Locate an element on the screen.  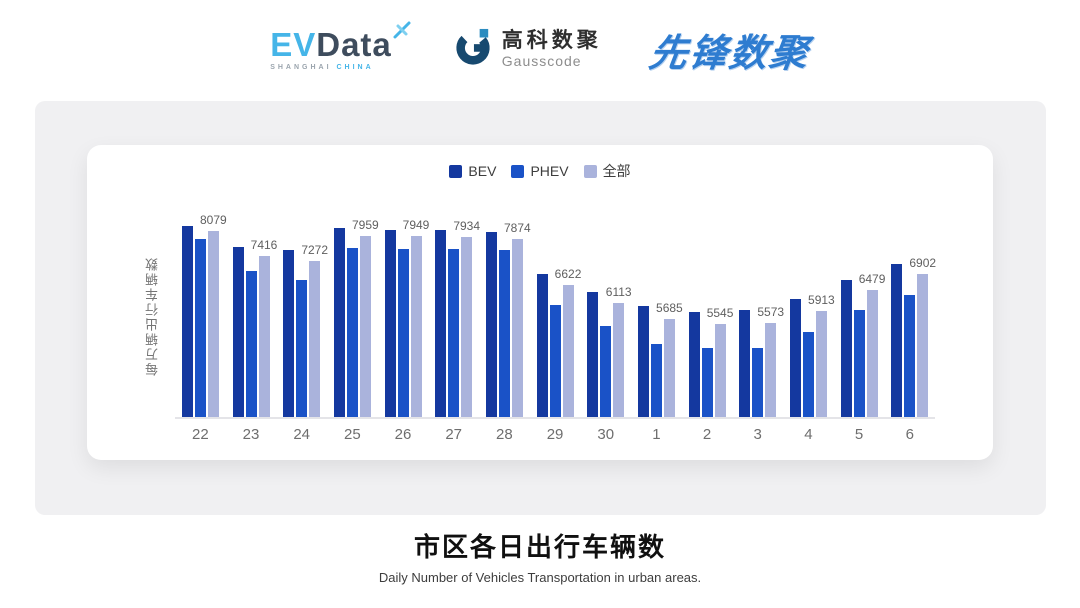
bar-group-26: 7949 is located at coordinates (403, 316).